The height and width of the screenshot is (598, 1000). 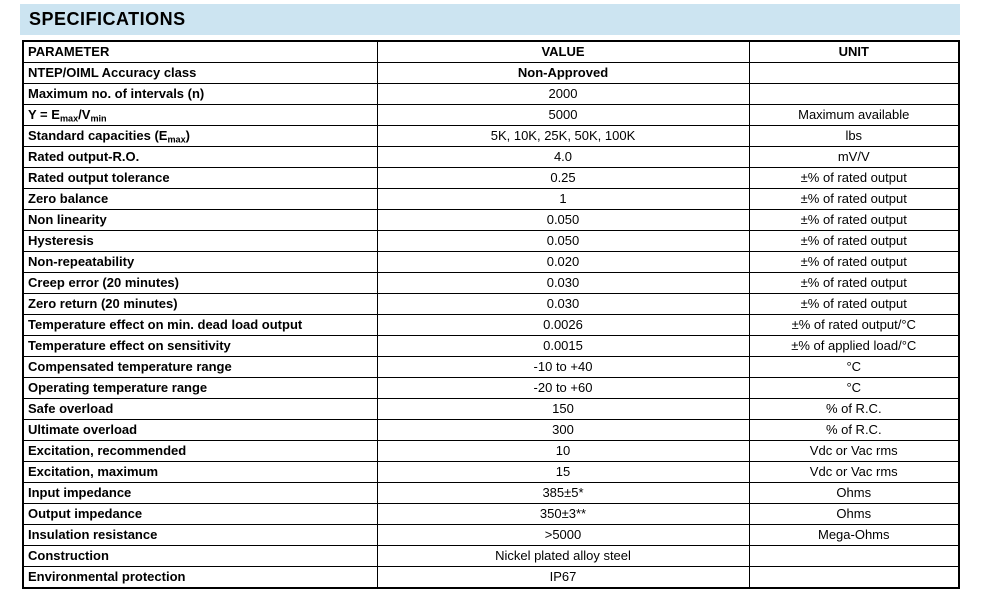 I want to click on param-cell: Environmental protection, so click(x=200, y=577).